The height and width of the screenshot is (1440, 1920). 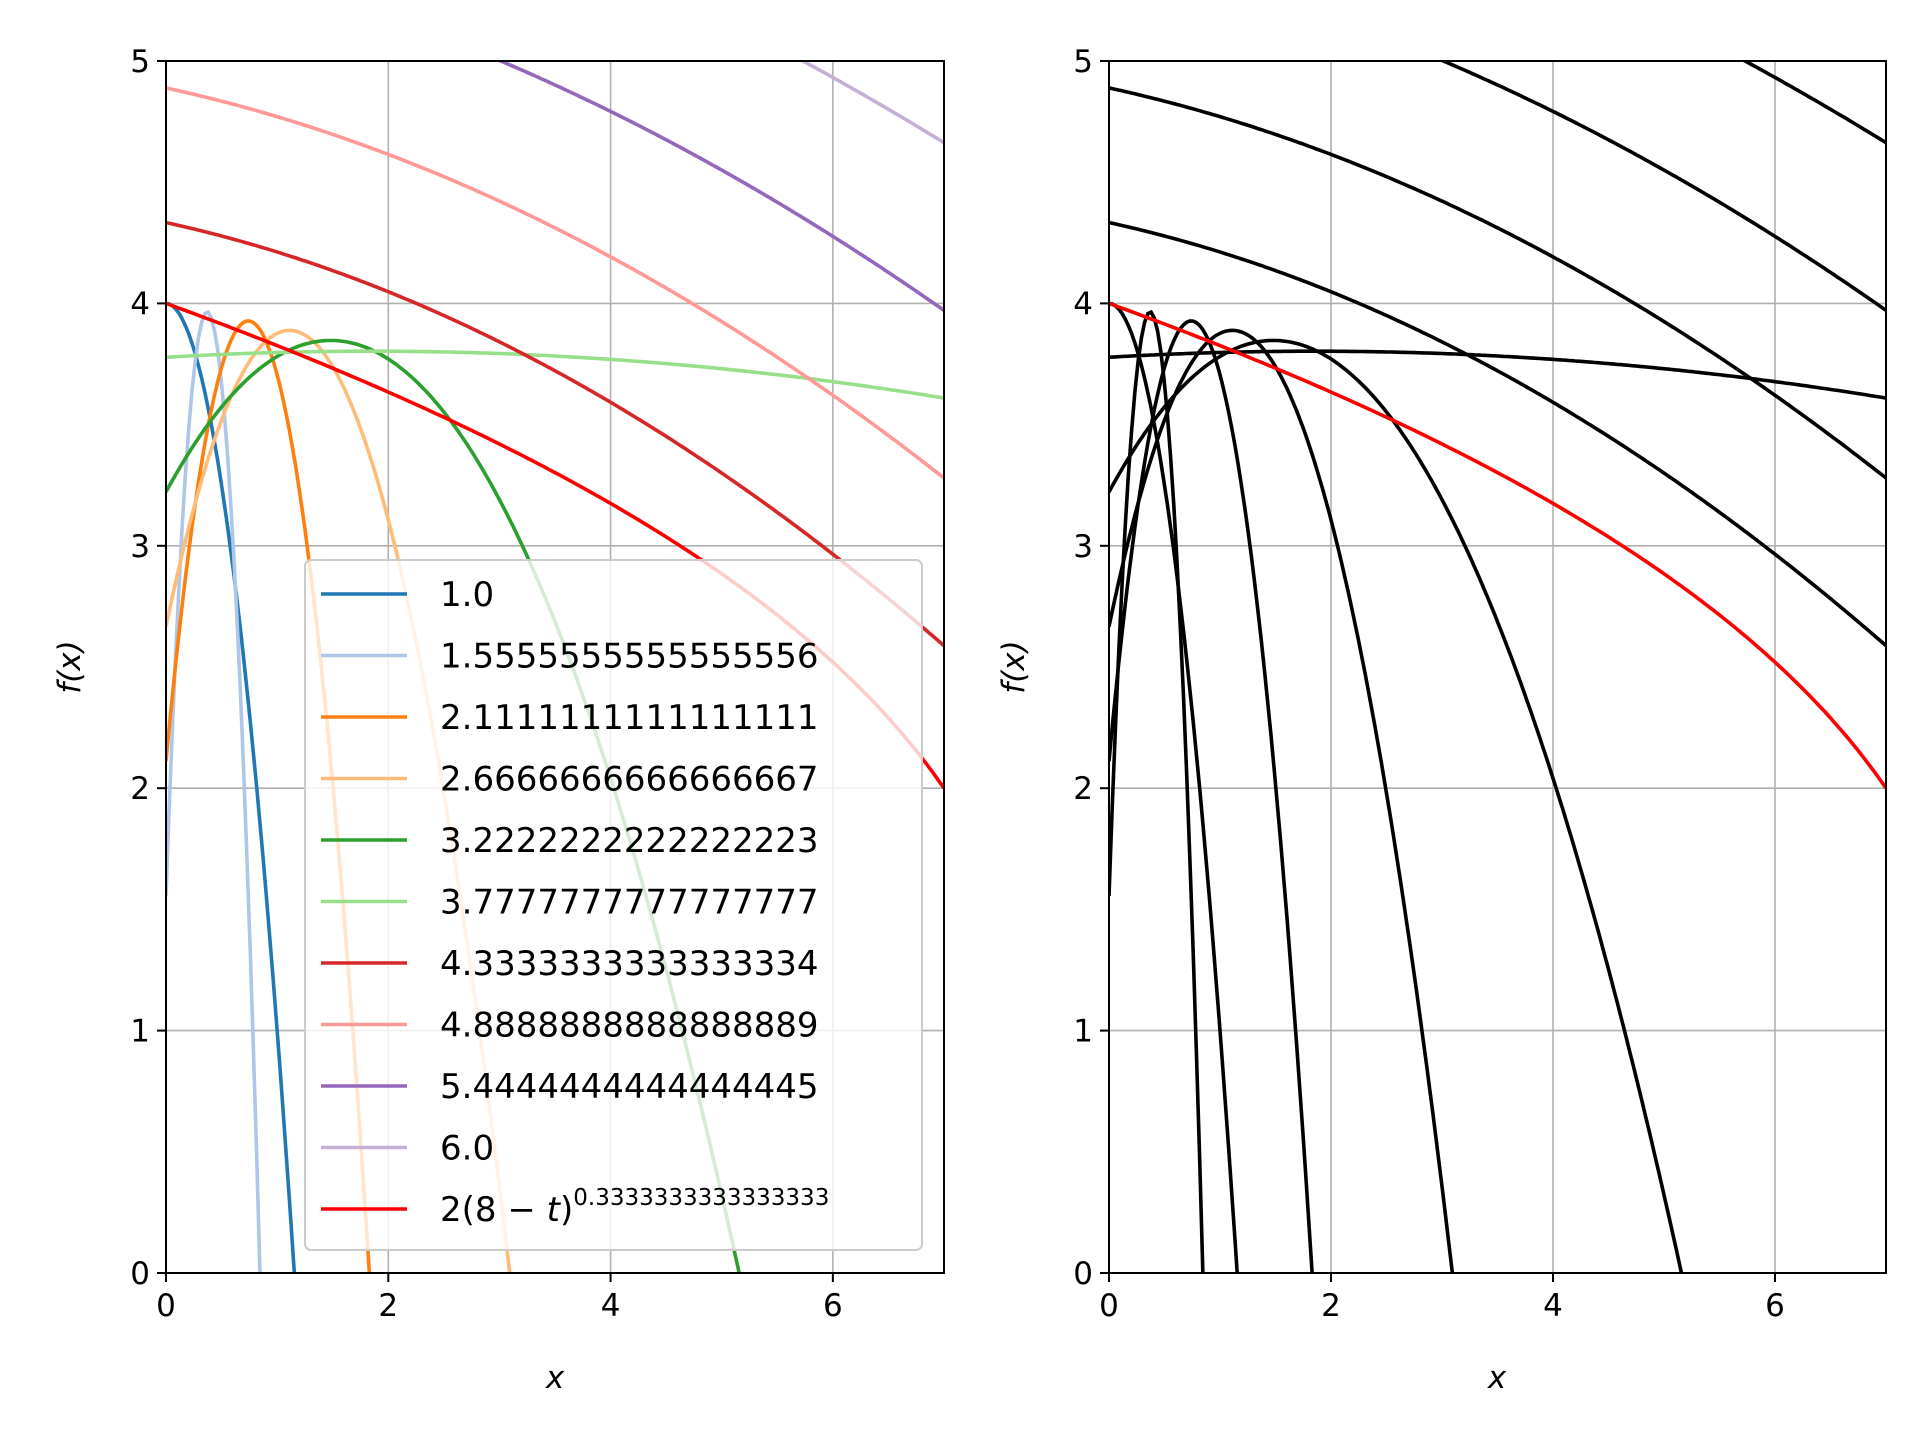 What do you see at coordinates (140, 789) in the screenshot?
I see `left-ytick-label-2: 2` at bounding box center [140, 789].